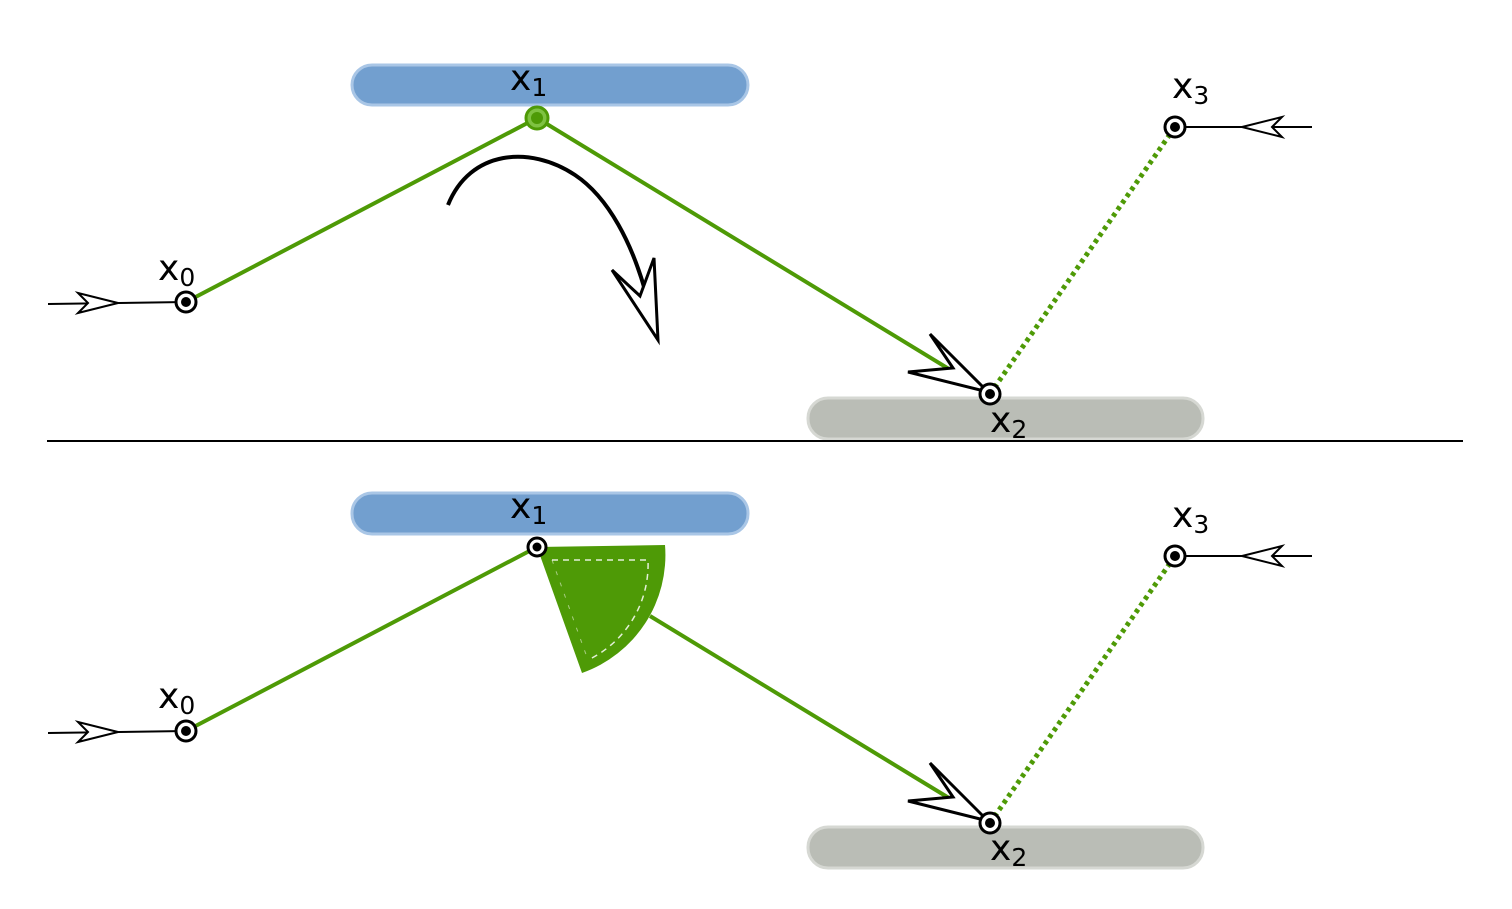 Image resolution: width=1512 pixels, height=909 pixels. What do you see at coordinates (990, 823) in the screenshot?
I see `bottom-vertex-x2` at bounding box center [990, 823].